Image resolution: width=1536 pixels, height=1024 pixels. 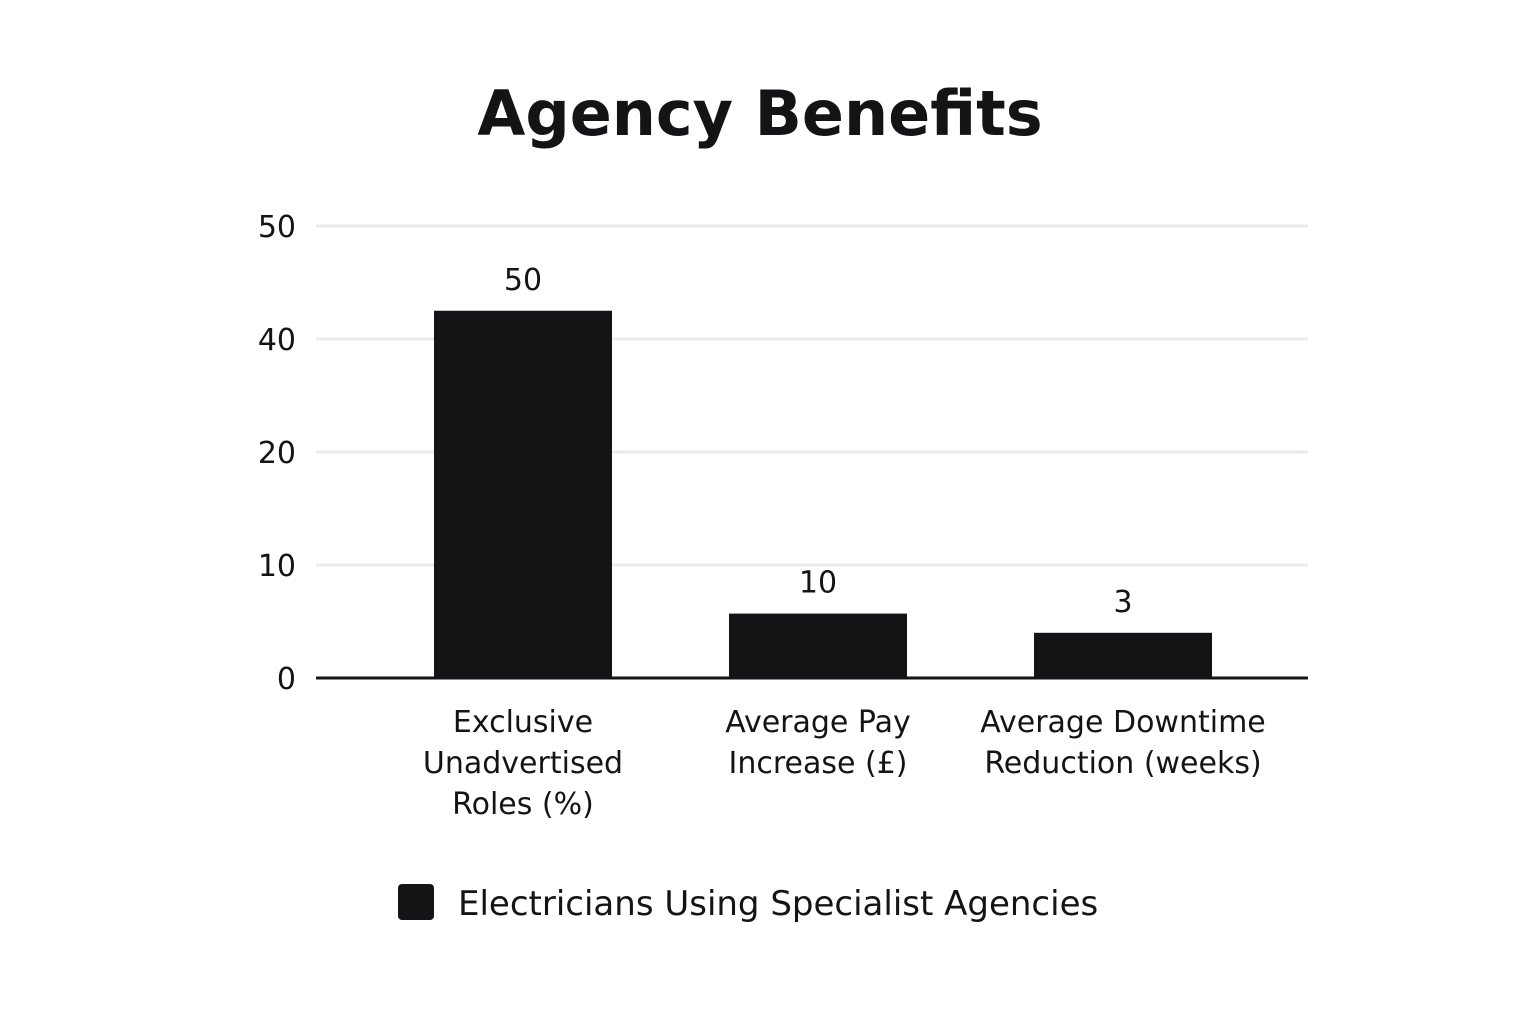 What do you see at coordinates (818, 743) in the screenshot?
I see `x-category-label: Average Pay Increase (£)` at bounding box center [818, 743].